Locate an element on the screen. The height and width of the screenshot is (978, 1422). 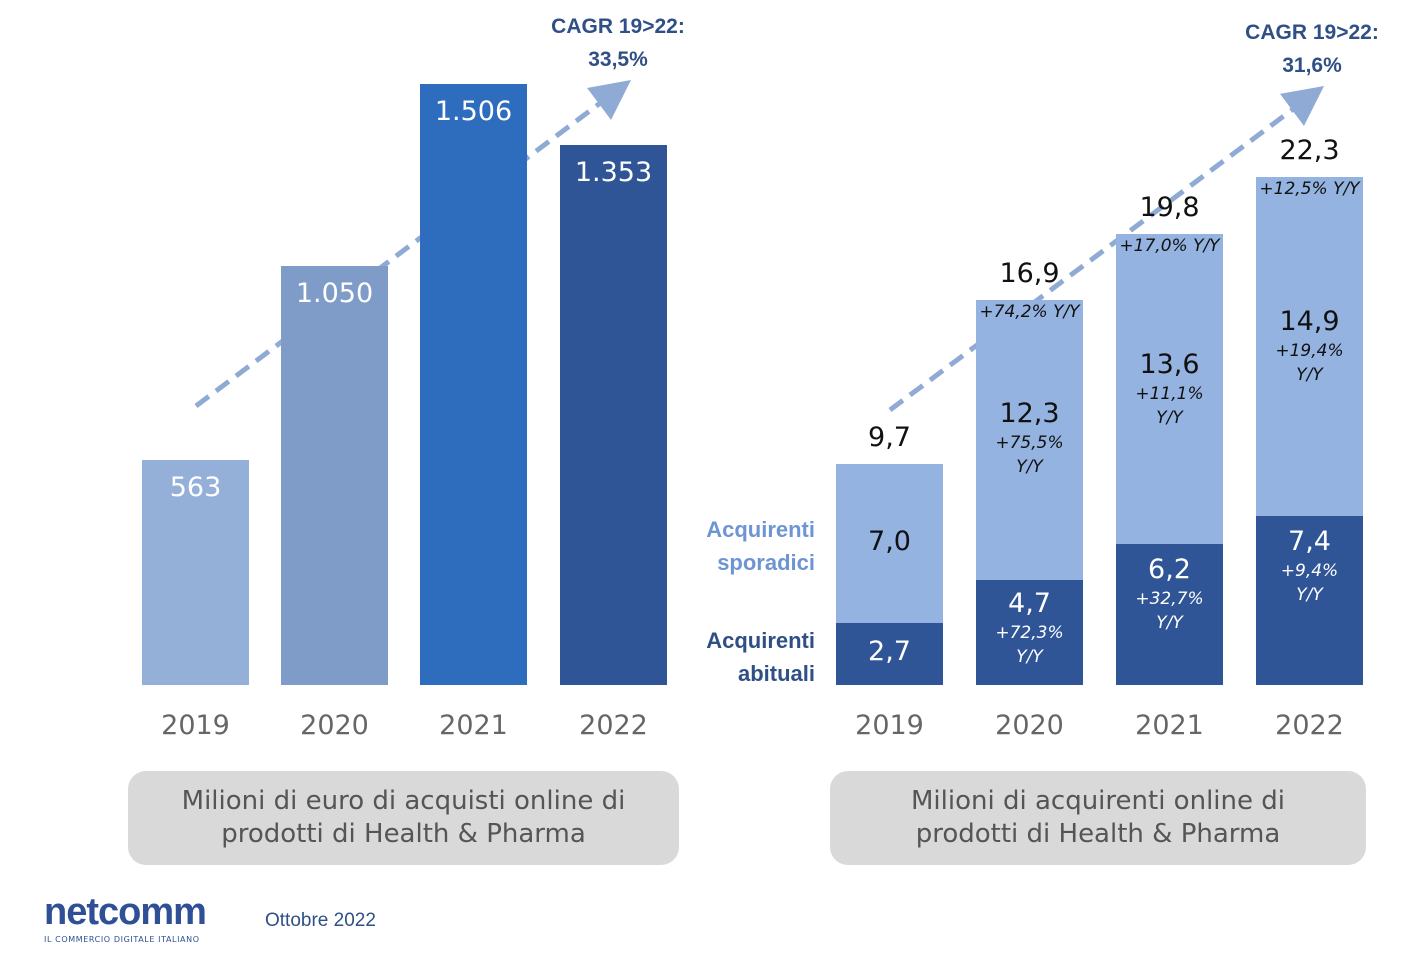
bar-sporadici-2022 is located at coordinates (1309, 346).